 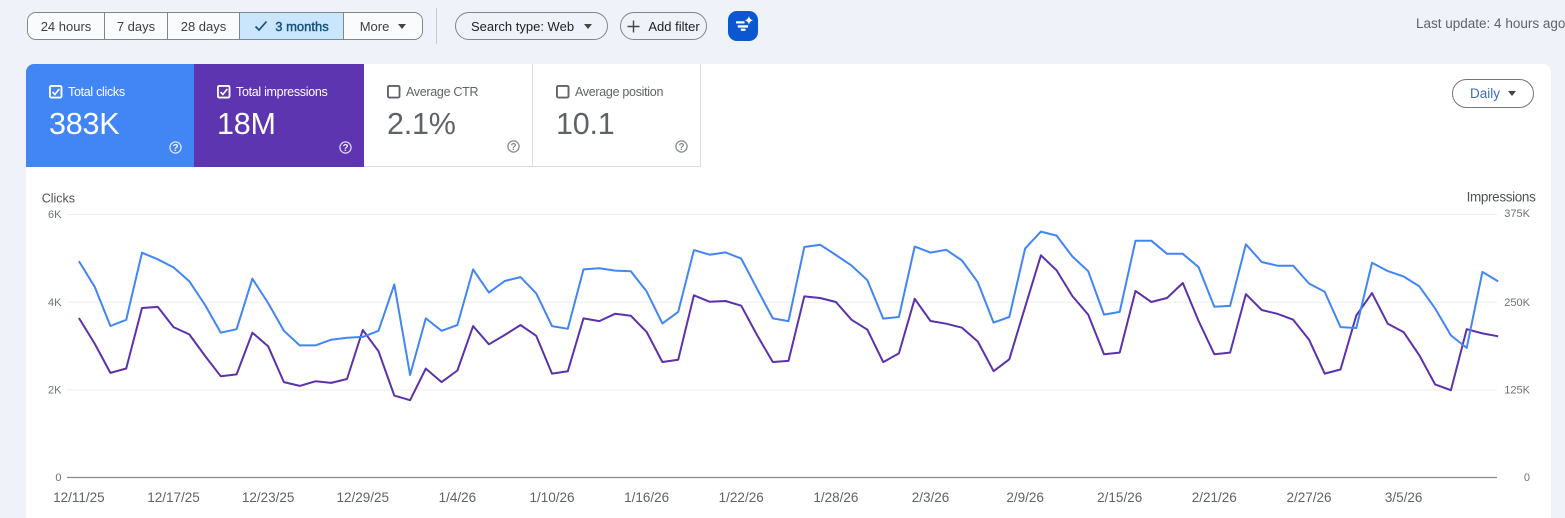 I want to click on svg-text: 375K, so click(x=1517, y=214).